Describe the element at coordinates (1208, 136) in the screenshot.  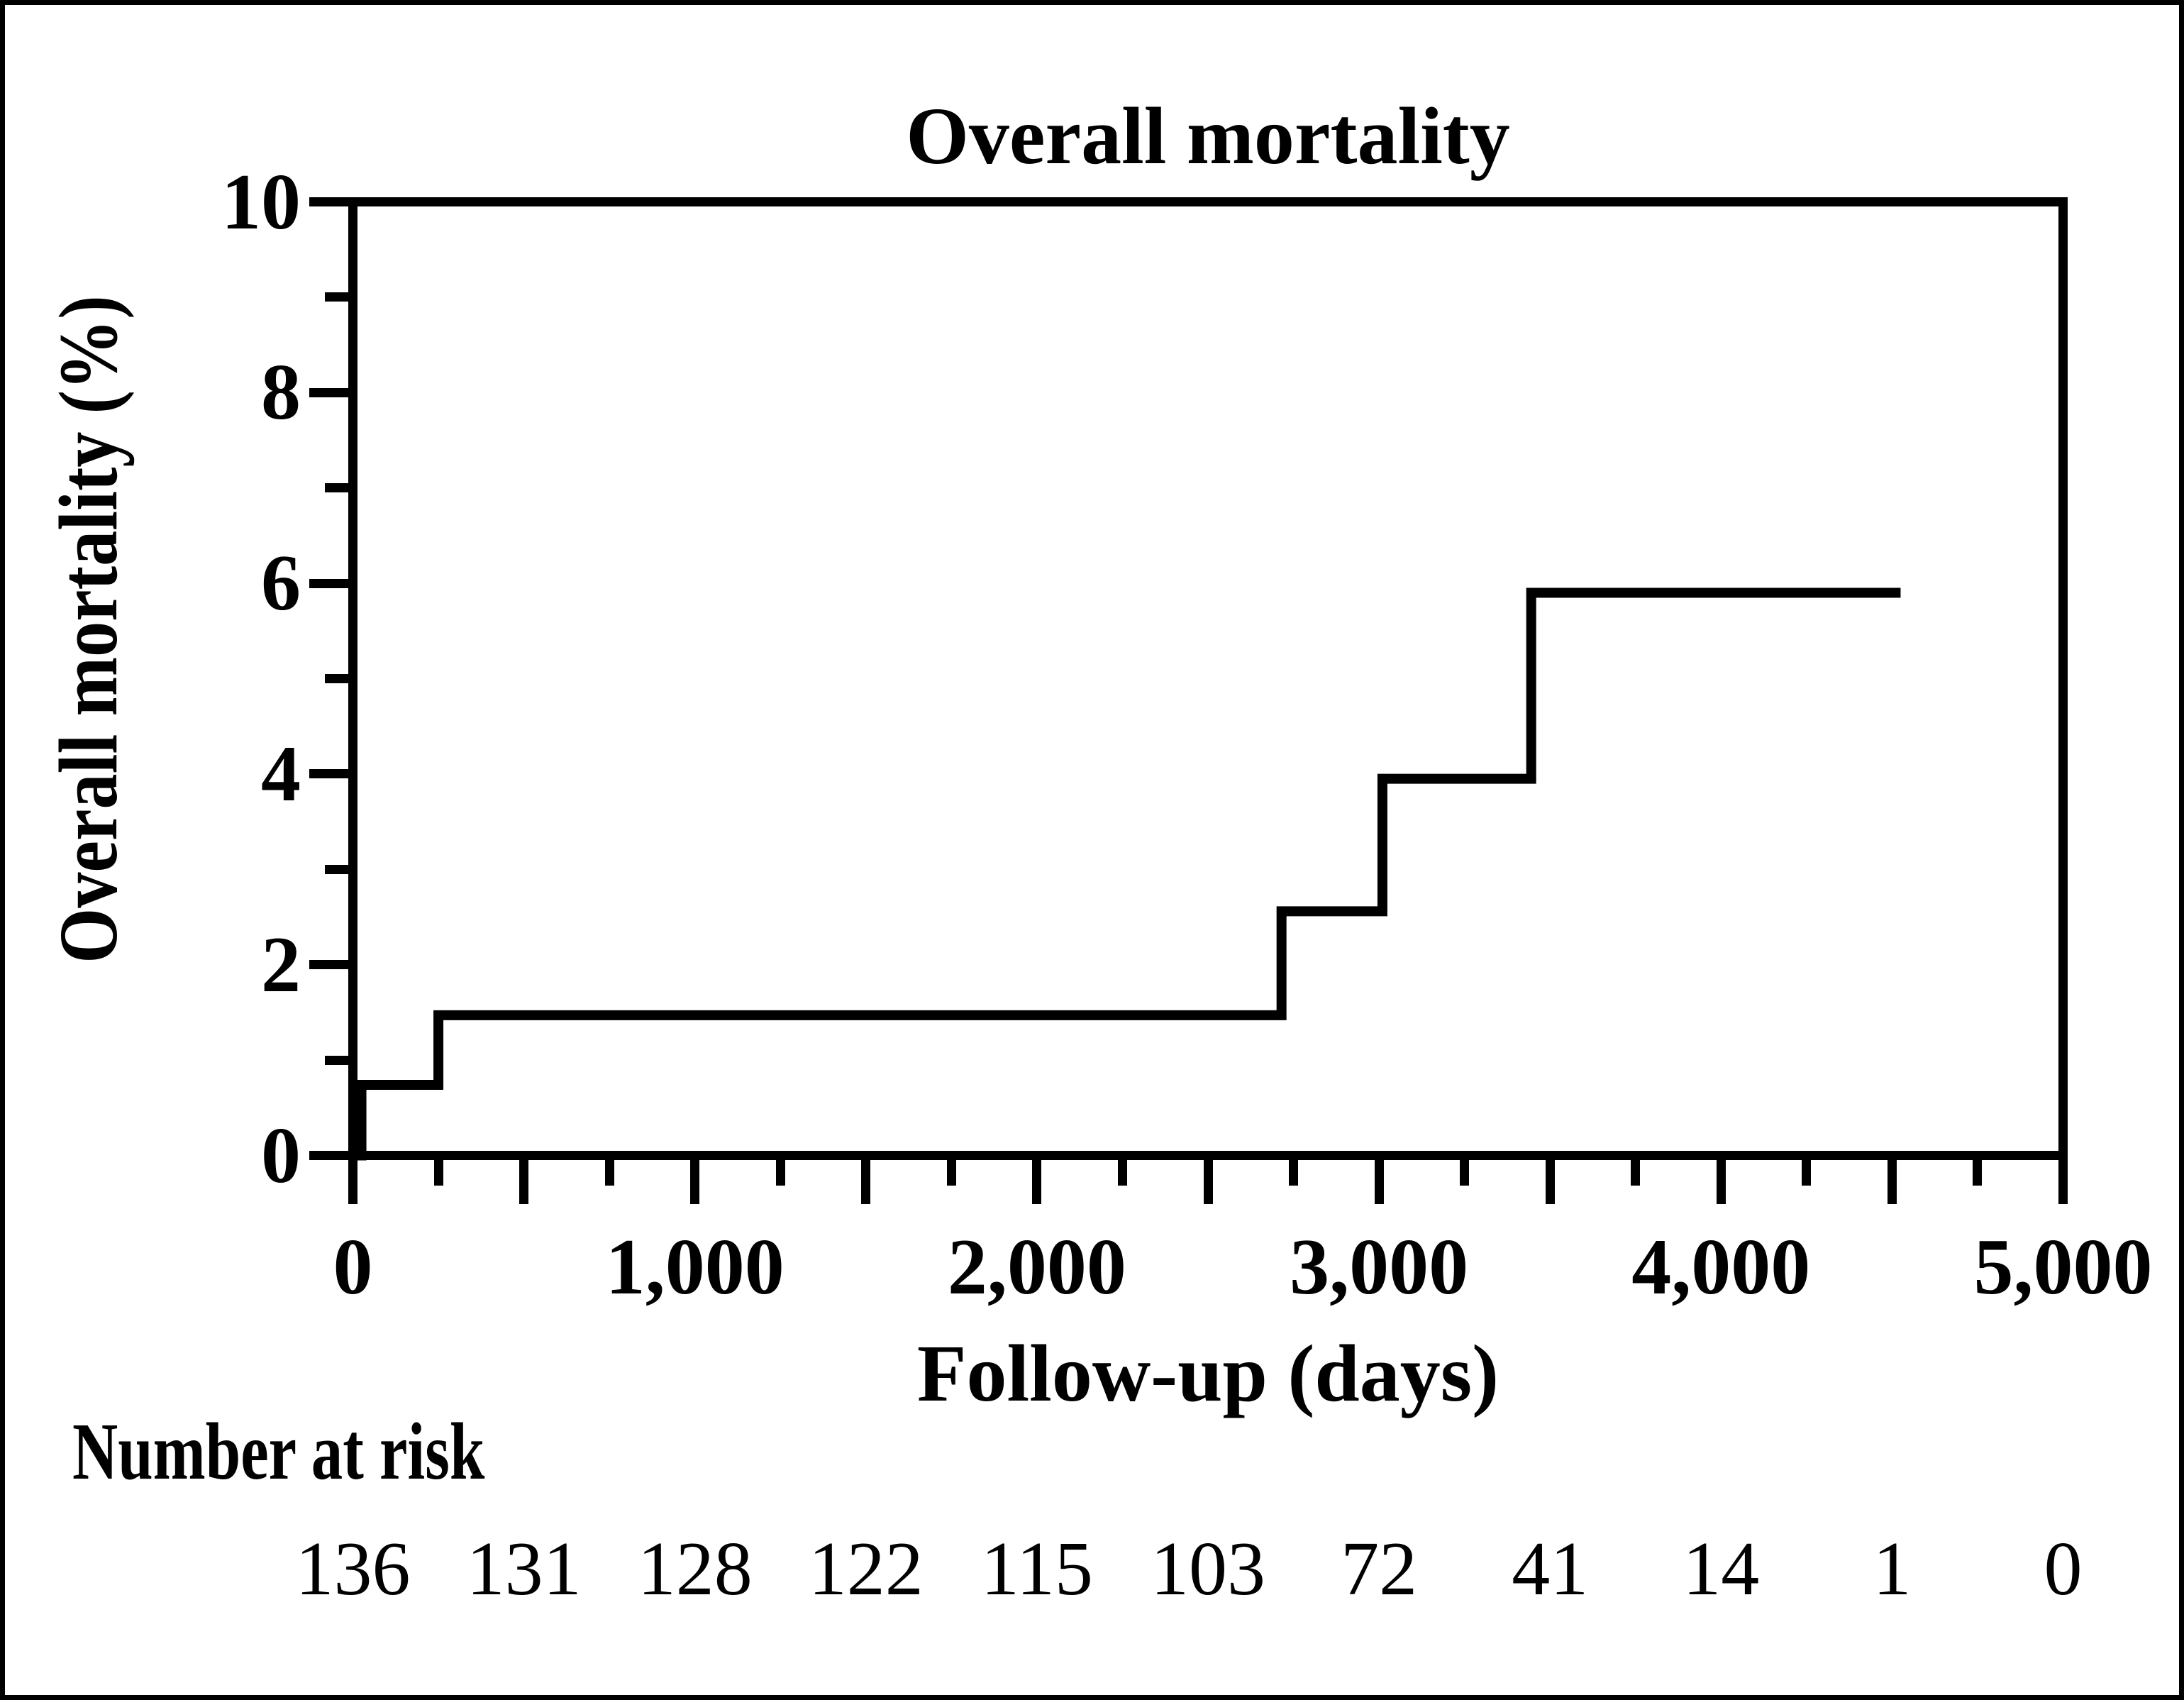
I see `chart-title: Overall mortality` at that location.